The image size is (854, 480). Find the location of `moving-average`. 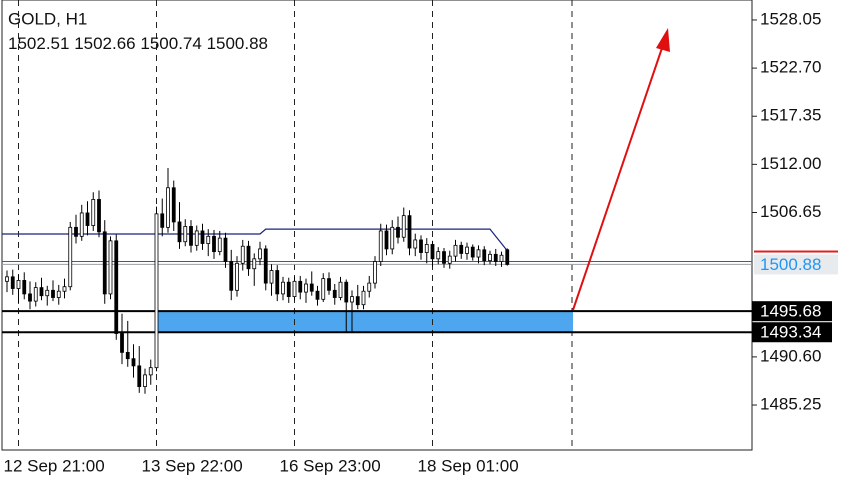

moving-average is located at coordinates (255, 240).